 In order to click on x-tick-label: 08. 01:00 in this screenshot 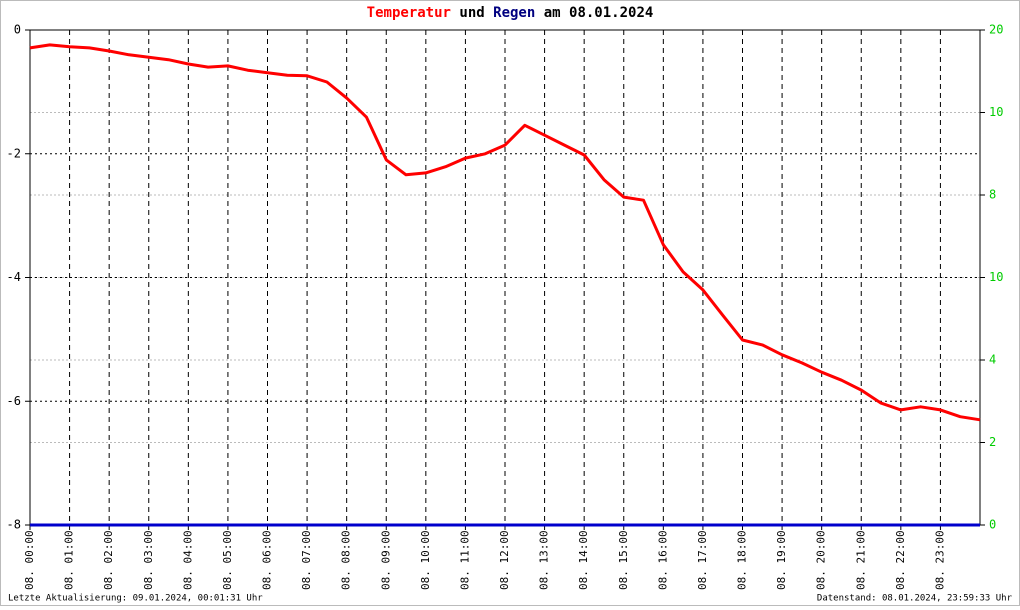, I will do `click(69, 560)`.